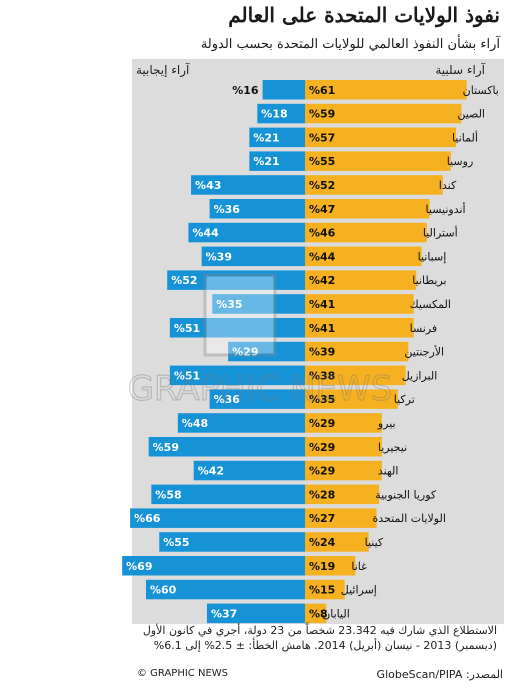  I want to click on positive-value-label: %52, so click(184, 280).